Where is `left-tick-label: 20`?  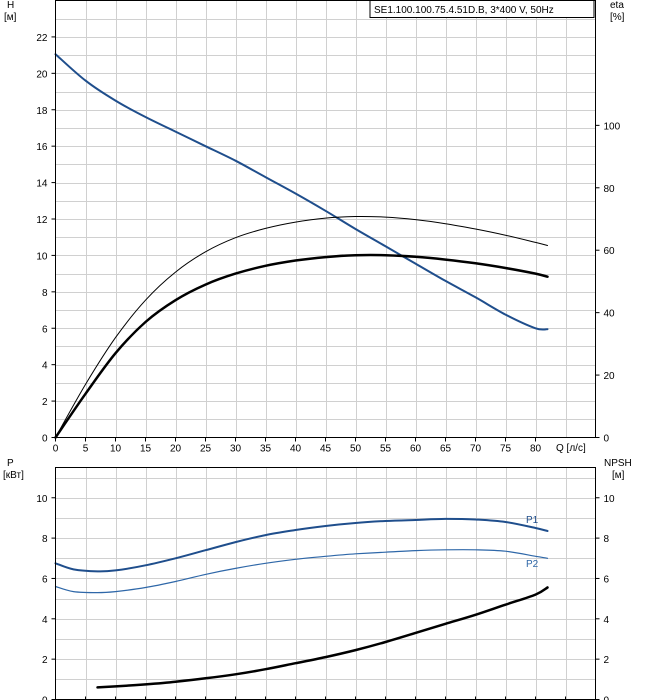
left-tick-label: 20 is located at coordinates (42, 74).